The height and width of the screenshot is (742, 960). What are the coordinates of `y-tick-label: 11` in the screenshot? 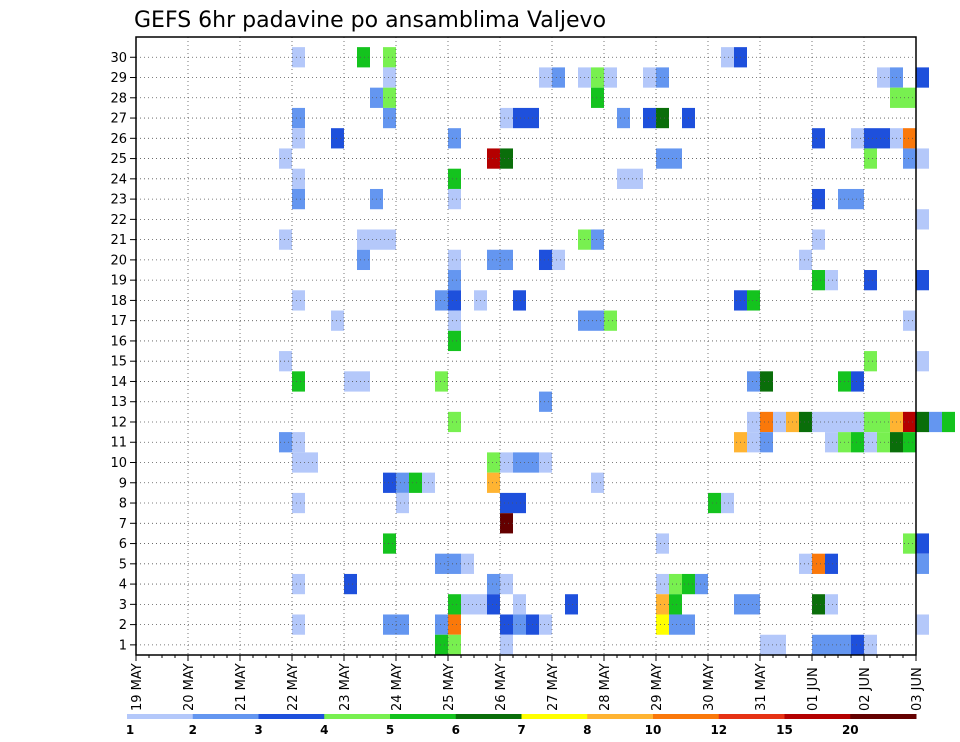 It's located at (118, 443).